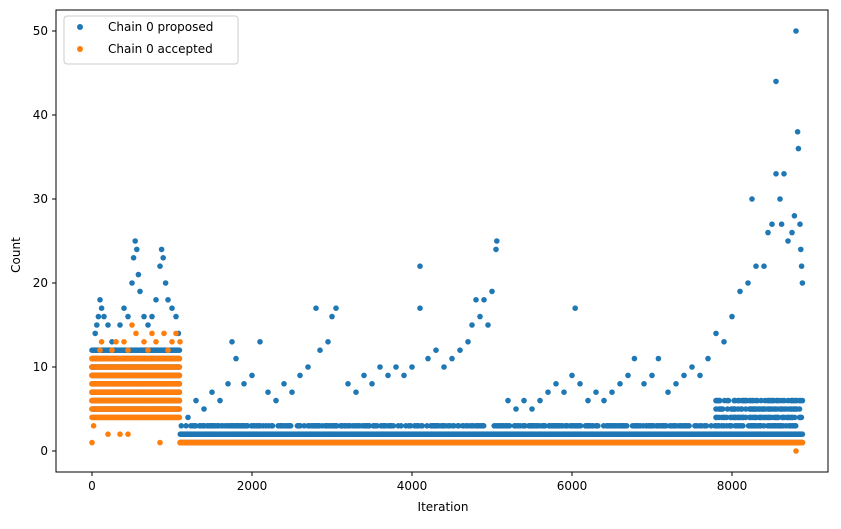  I want to click on x-tick-label: 6000, so click(572, 486).